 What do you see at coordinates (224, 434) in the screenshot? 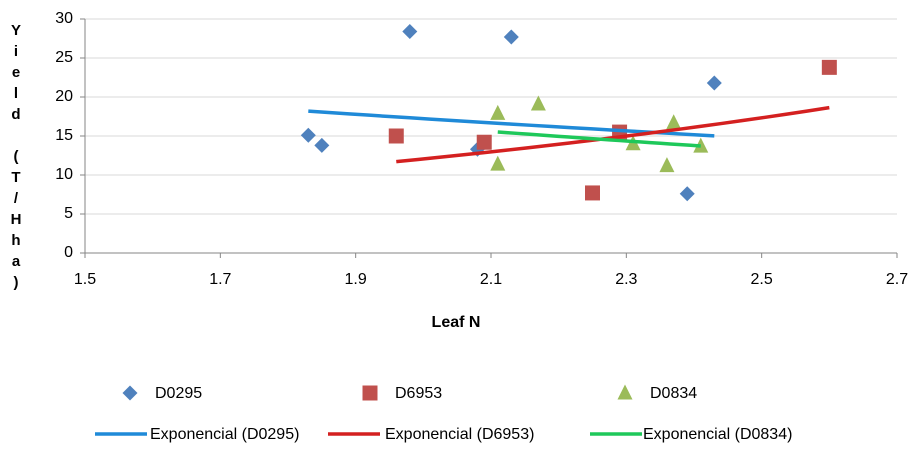
I see `legend-label: Exponencial (D0295)` at bounding box center [224, 434].